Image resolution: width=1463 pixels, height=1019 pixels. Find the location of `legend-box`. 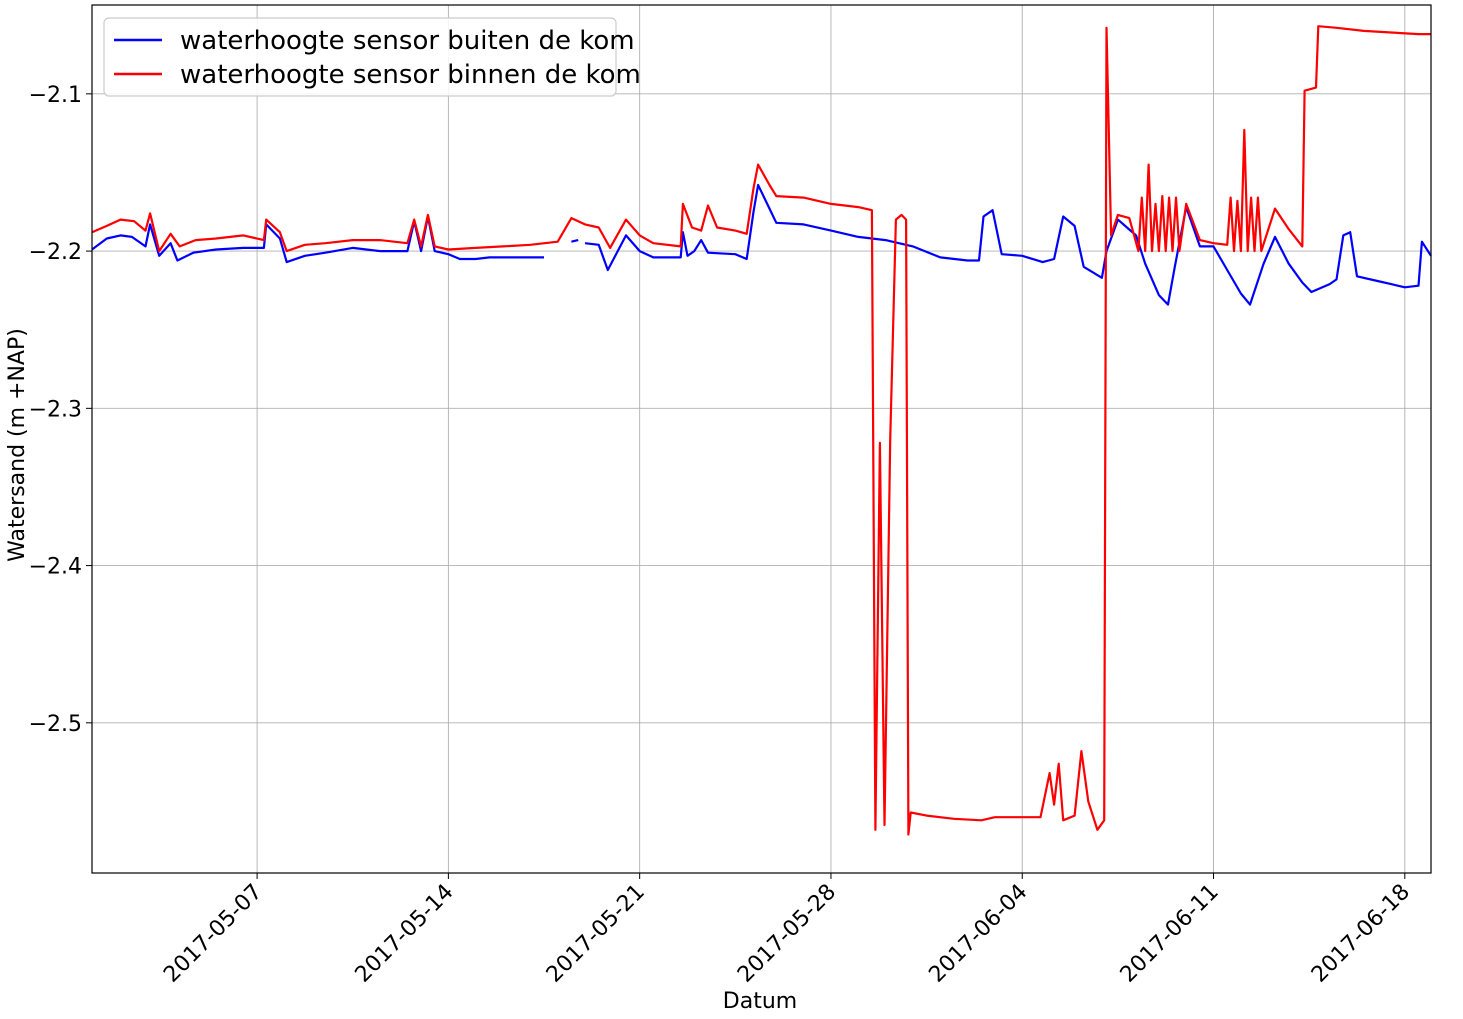

legend-box is located at coordinates (360, 57).